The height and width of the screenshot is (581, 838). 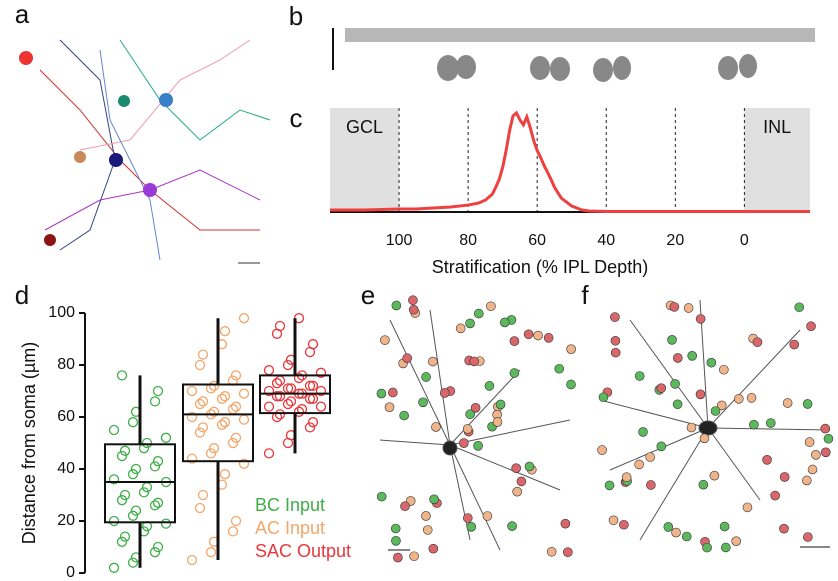 I want to click on panel-label: b, so click(x=296, y=16).